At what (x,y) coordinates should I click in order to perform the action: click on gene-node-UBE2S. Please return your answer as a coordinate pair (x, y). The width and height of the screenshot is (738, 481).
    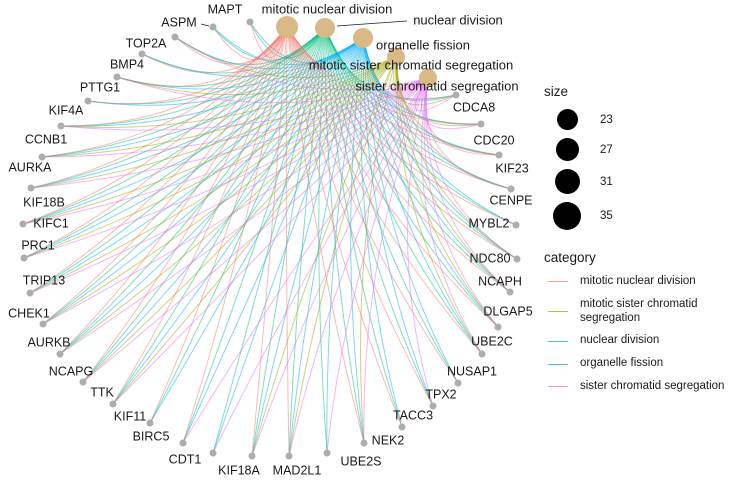
    Looking at the image, I should click on (327, 453).